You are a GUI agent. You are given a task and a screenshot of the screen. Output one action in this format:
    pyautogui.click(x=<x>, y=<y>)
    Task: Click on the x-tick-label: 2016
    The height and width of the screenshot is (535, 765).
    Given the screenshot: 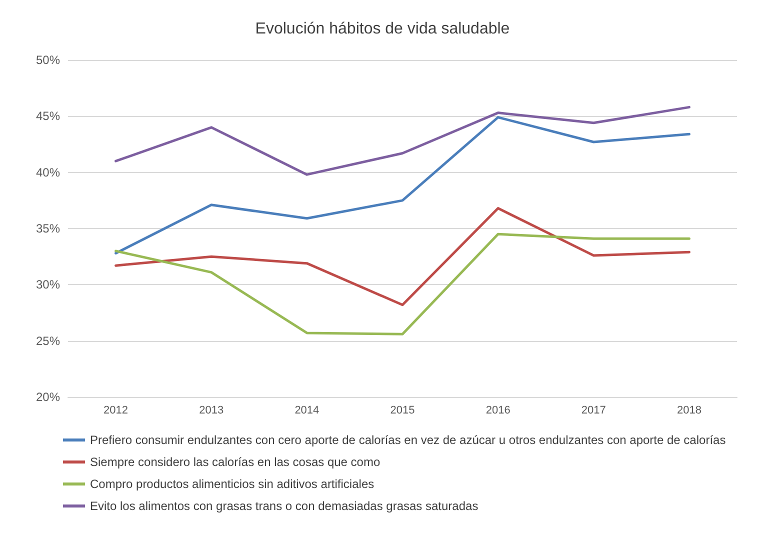 What is the action you would take?
    pyautogui.click(x=498, y=410)
    